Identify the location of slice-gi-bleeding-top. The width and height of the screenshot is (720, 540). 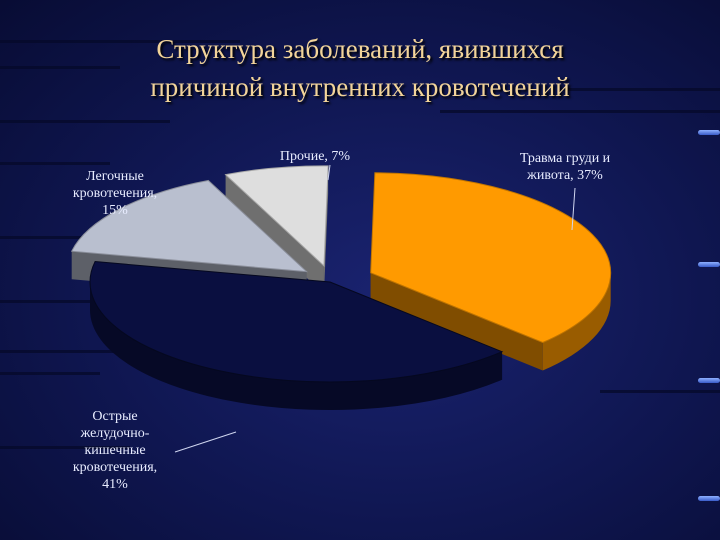
(296, 322).